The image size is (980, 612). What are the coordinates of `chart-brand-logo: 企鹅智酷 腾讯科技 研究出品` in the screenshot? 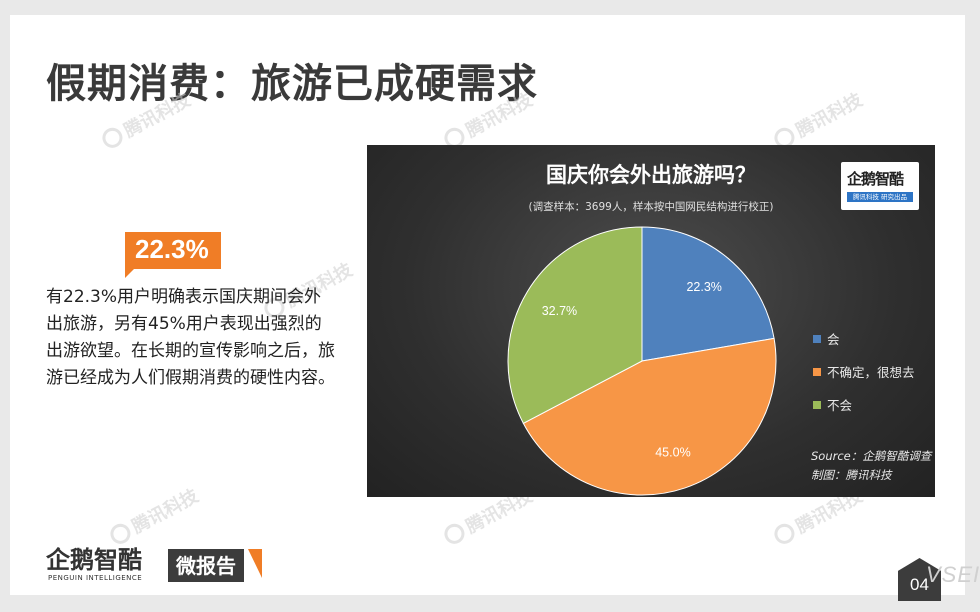 It's located at (880, 186).